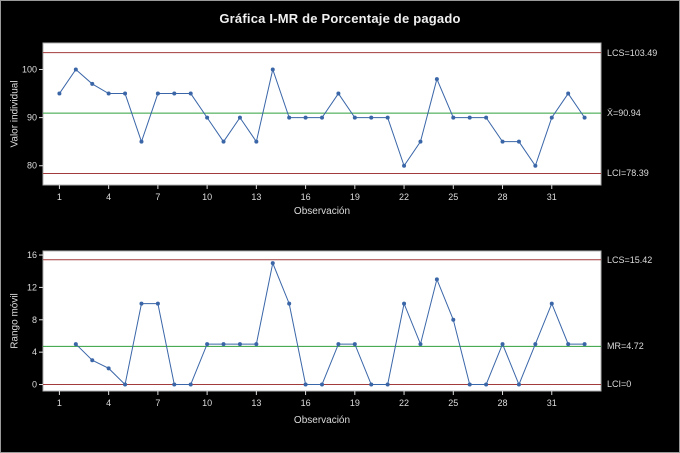  Describe the element at coordinates (15, 321) in the screenshot. I see `moving-range-ylabel: Rango móvil` at that location.